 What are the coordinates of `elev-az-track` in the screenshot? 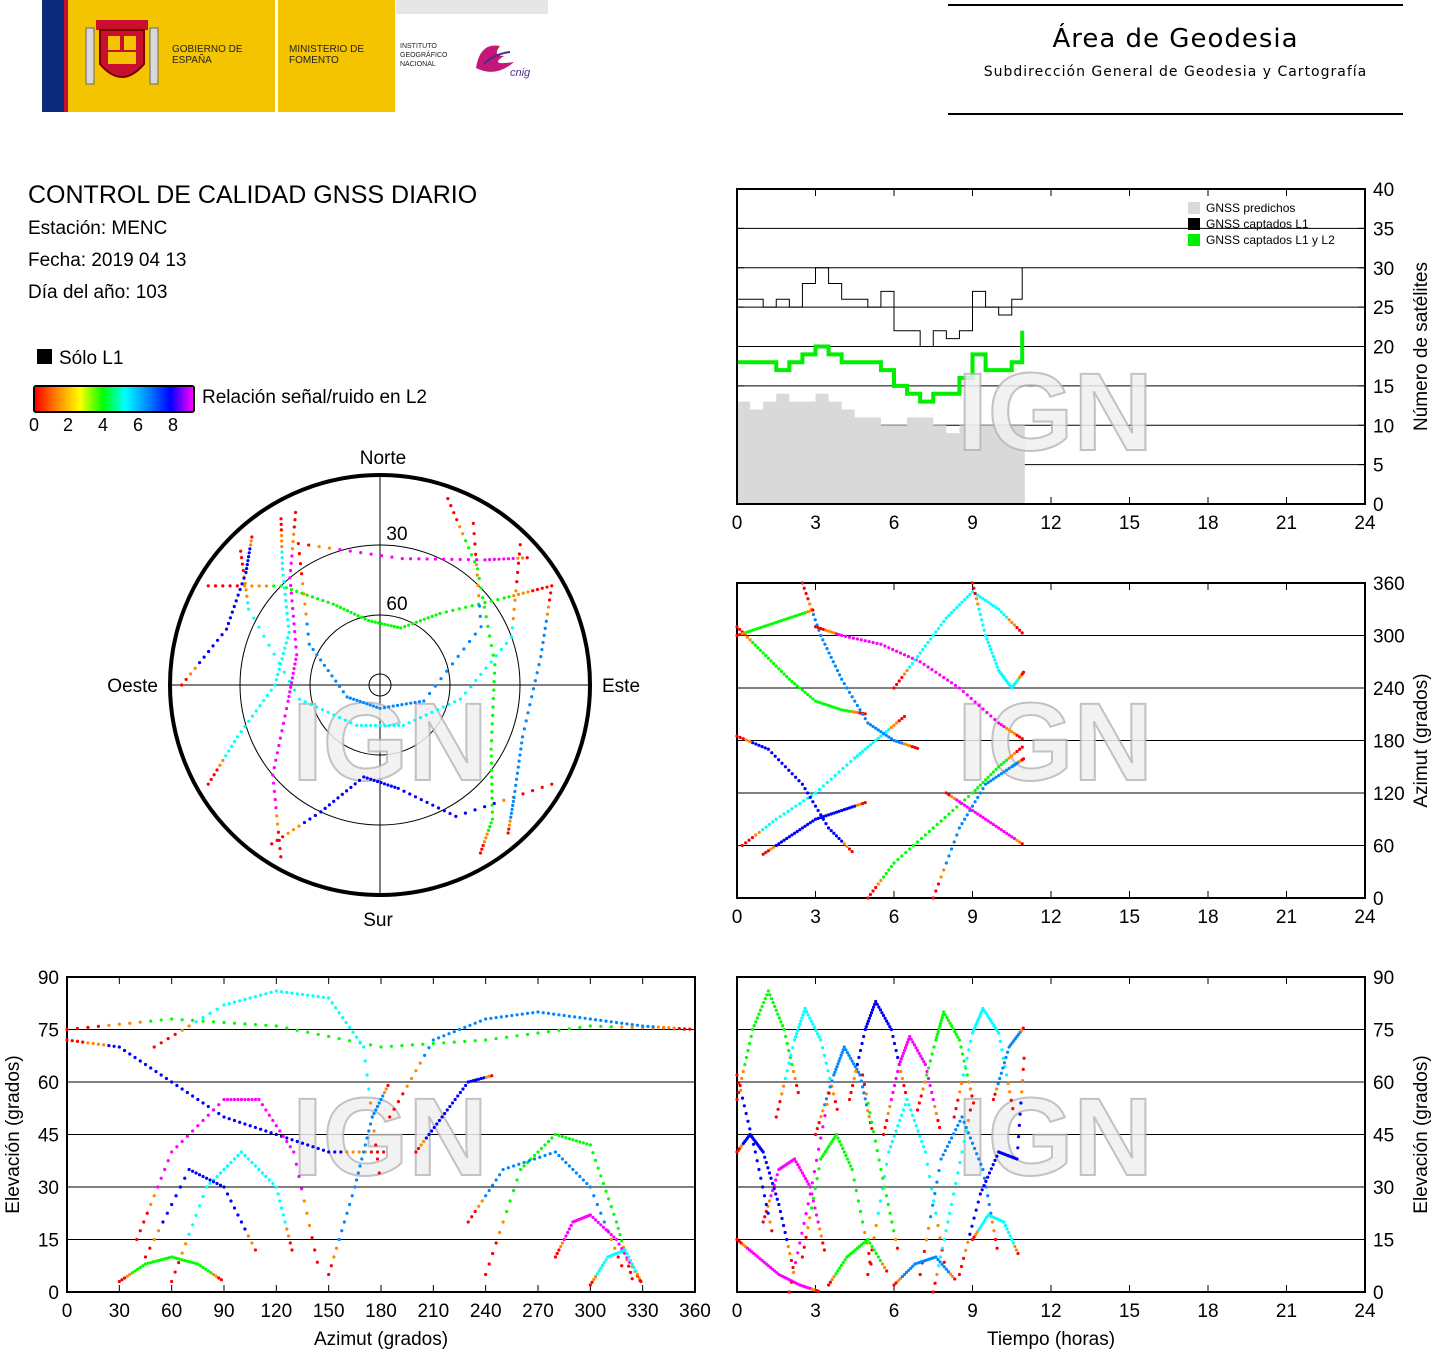 It's located at (545, 1209).